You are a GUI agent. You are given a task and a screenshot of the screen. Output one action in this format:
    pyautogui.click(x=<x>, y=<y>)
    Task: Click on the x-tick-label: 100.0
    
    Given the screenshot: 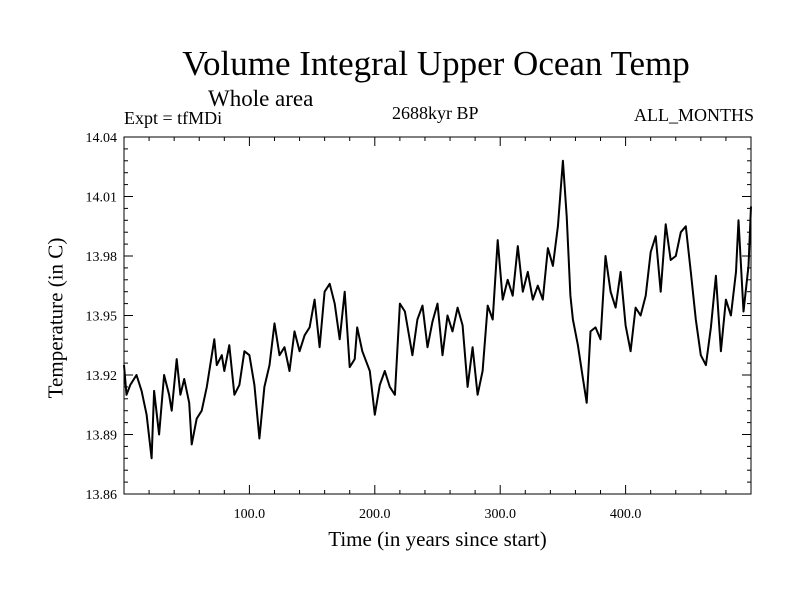 What is the action you would take?
    pyautogui.click(x=250, y=514)
    